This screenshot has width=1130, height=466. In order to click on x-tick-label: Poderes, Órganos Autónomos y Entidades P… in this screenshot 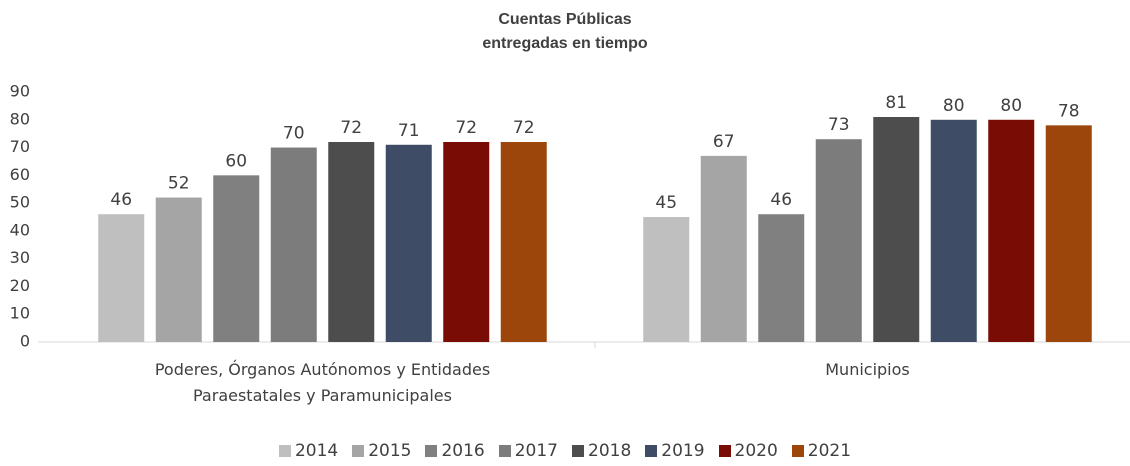, I will do `click(322, 382)`.